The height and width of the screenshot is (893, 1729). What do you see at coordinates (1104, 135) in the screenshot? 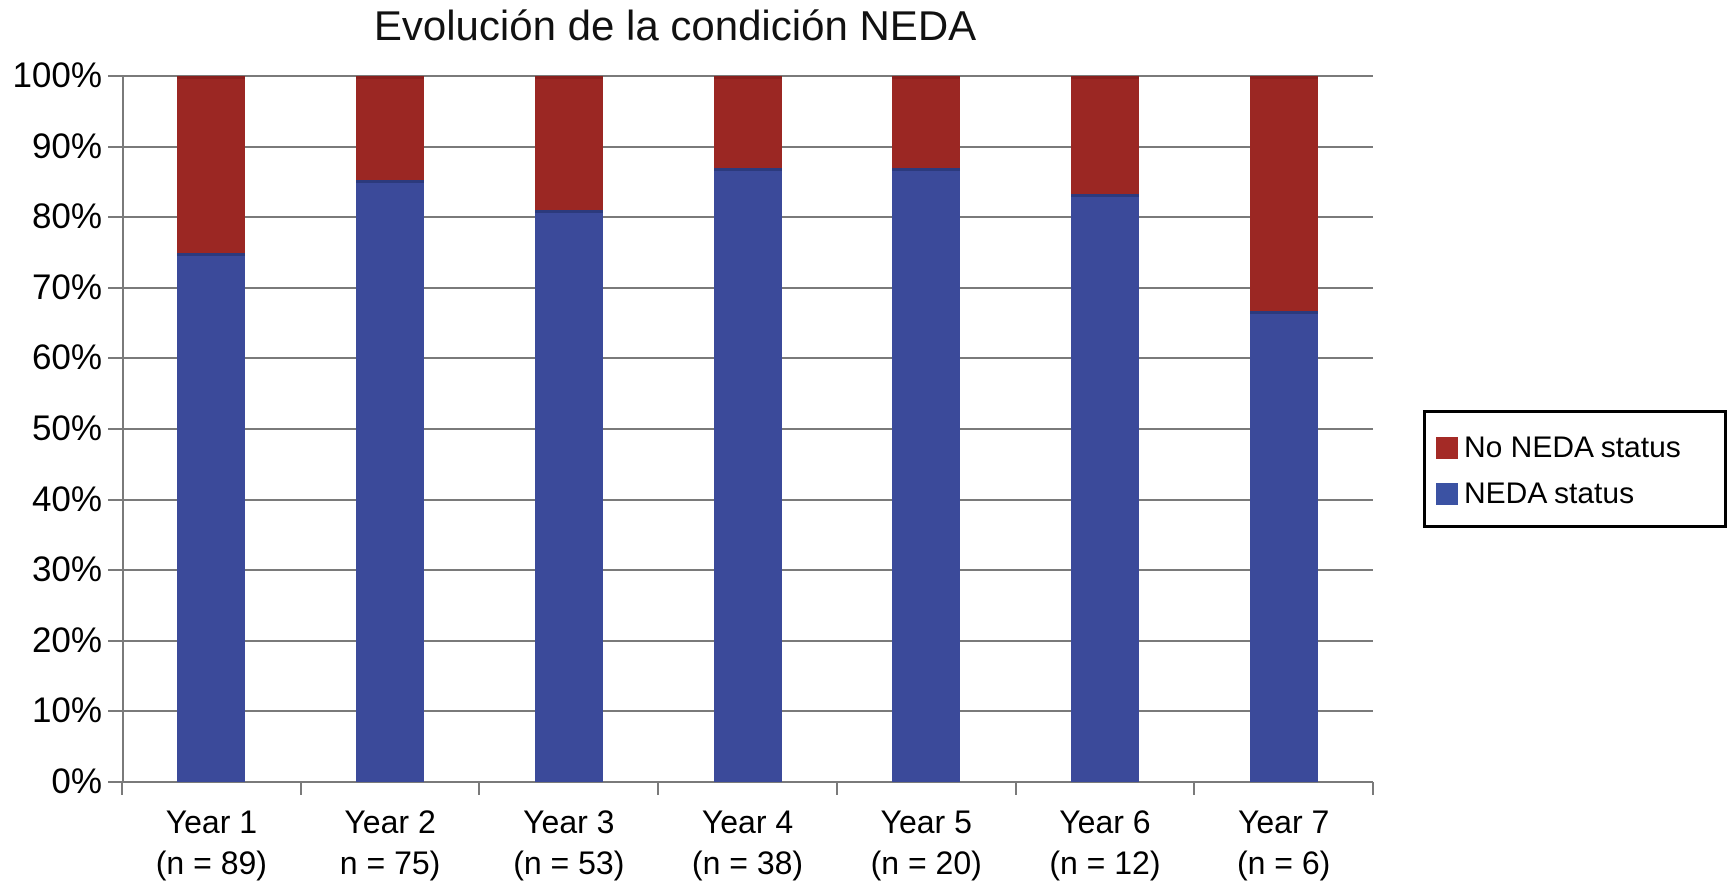
I see `bar-year-6-no-neda-status` at bounding box center [1104, 135].